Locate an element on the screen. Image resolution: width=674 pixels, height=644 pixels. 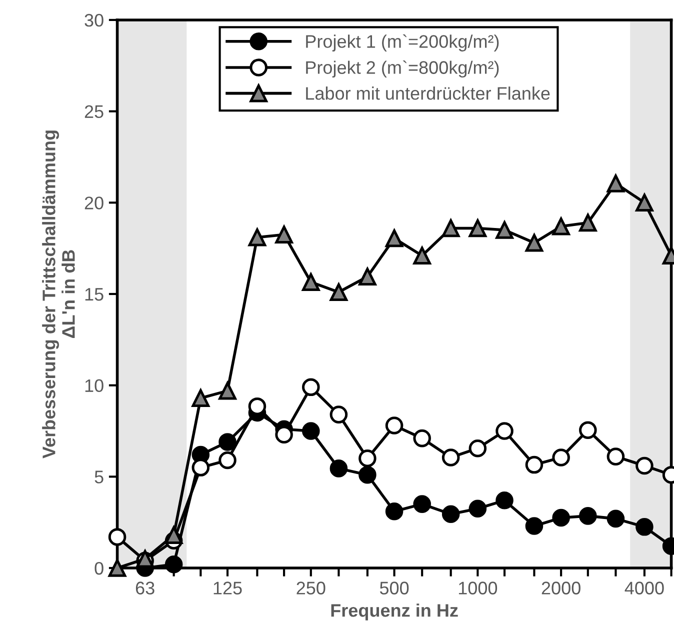
y-axis-title: Verbesserung der Trittschalldämmung ΔL'n in dB is located at coordinates (58, 294).